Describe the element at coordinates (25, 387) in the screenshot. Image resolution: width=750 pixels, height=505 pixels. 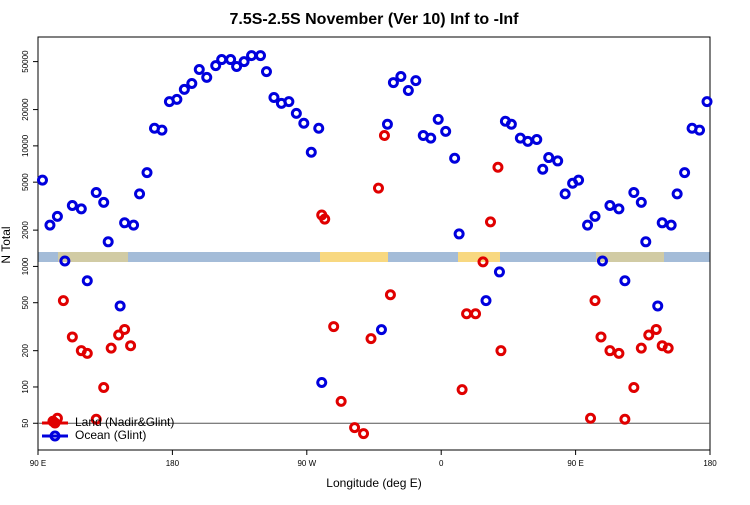
I see `y-tick-label: 100` at that location.